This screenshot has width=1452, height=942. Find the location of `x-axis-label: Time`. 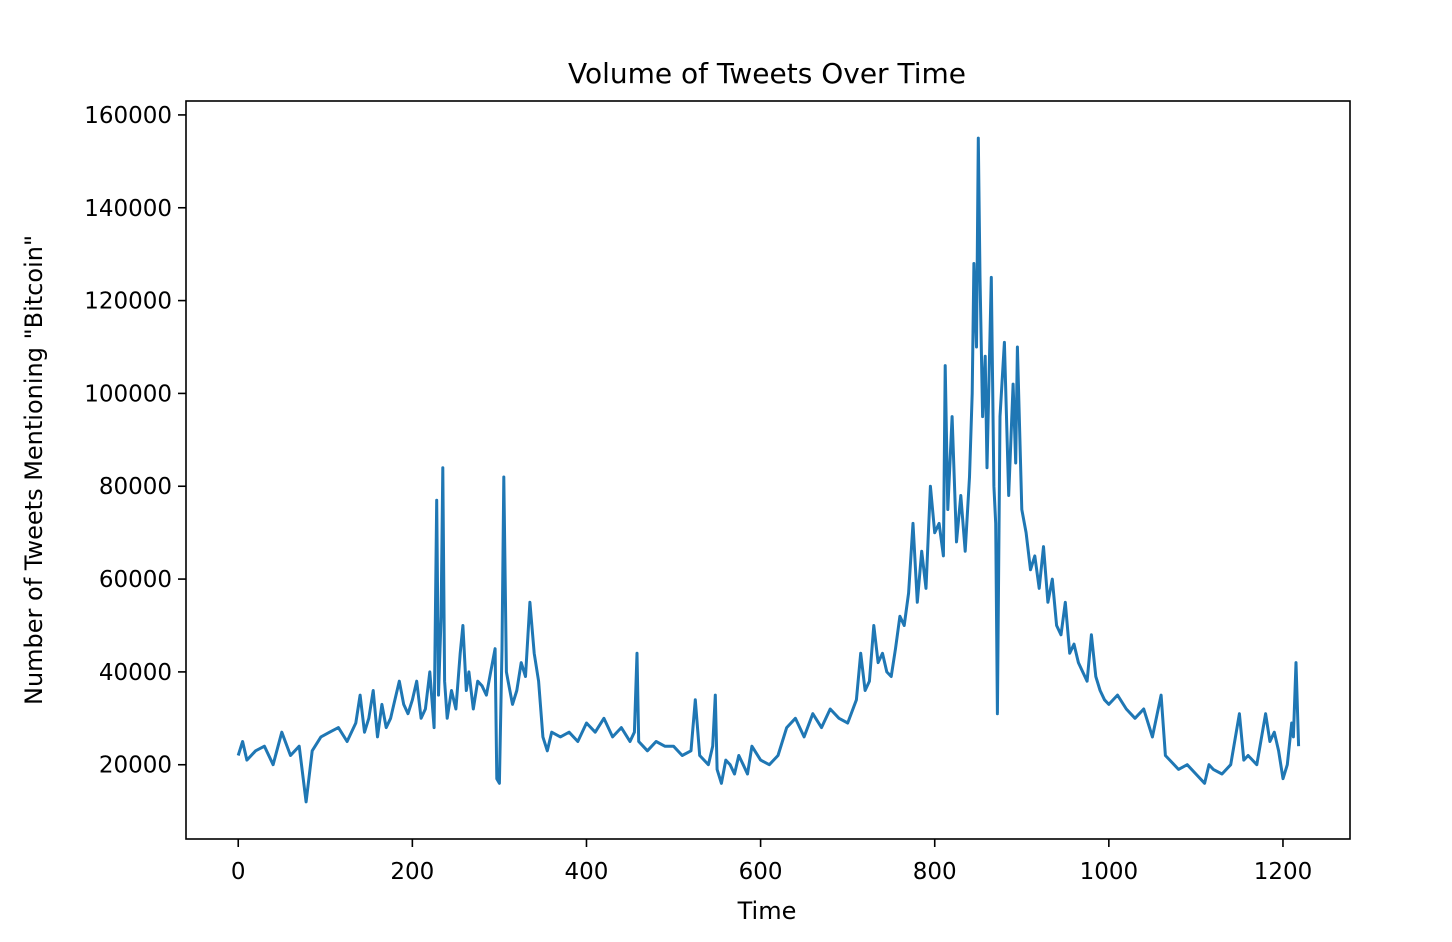

x-axis-label: Time is located at coordinates (767, 911).